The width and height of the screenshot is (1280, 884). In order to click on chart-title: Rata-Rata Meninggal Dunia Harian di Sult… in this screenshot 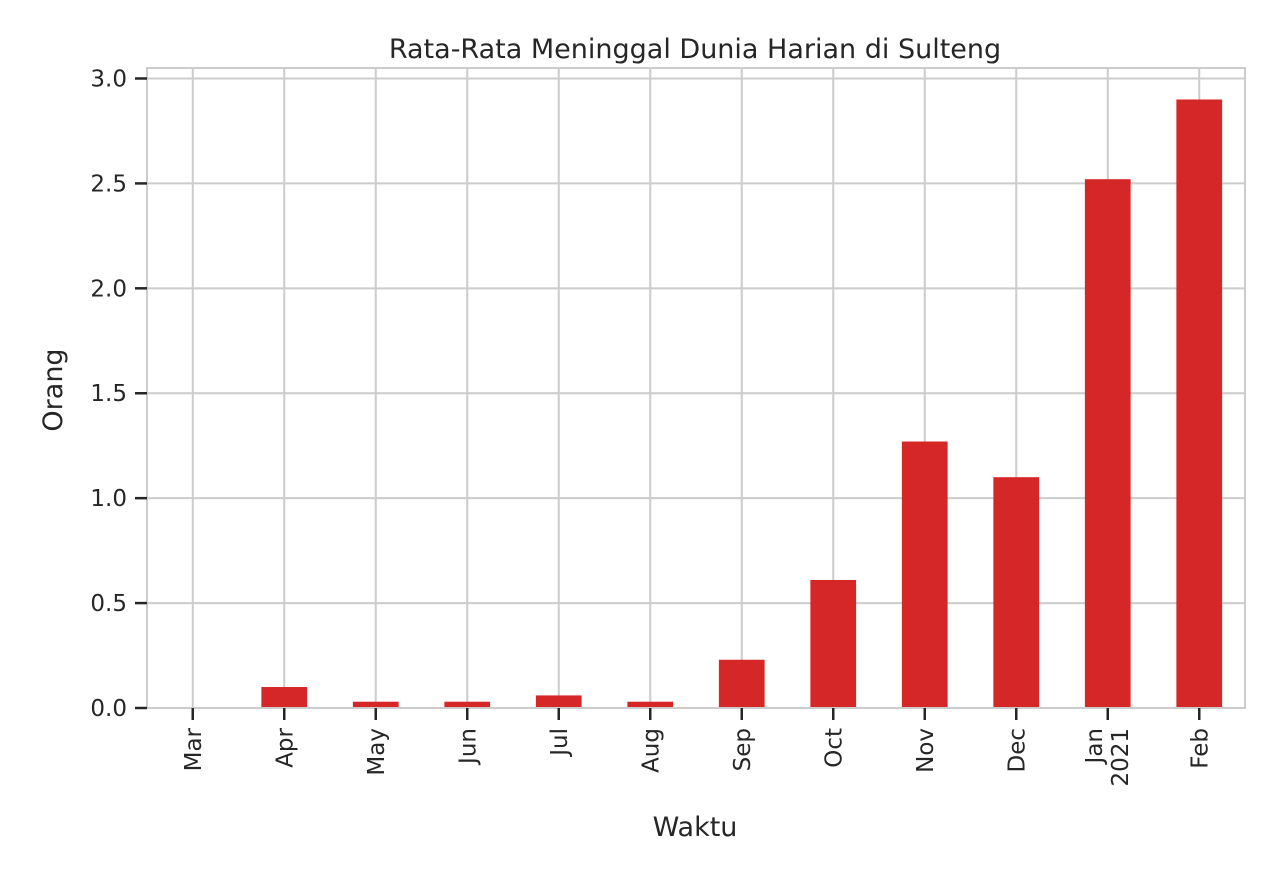, I will do `click(695, 49)`.